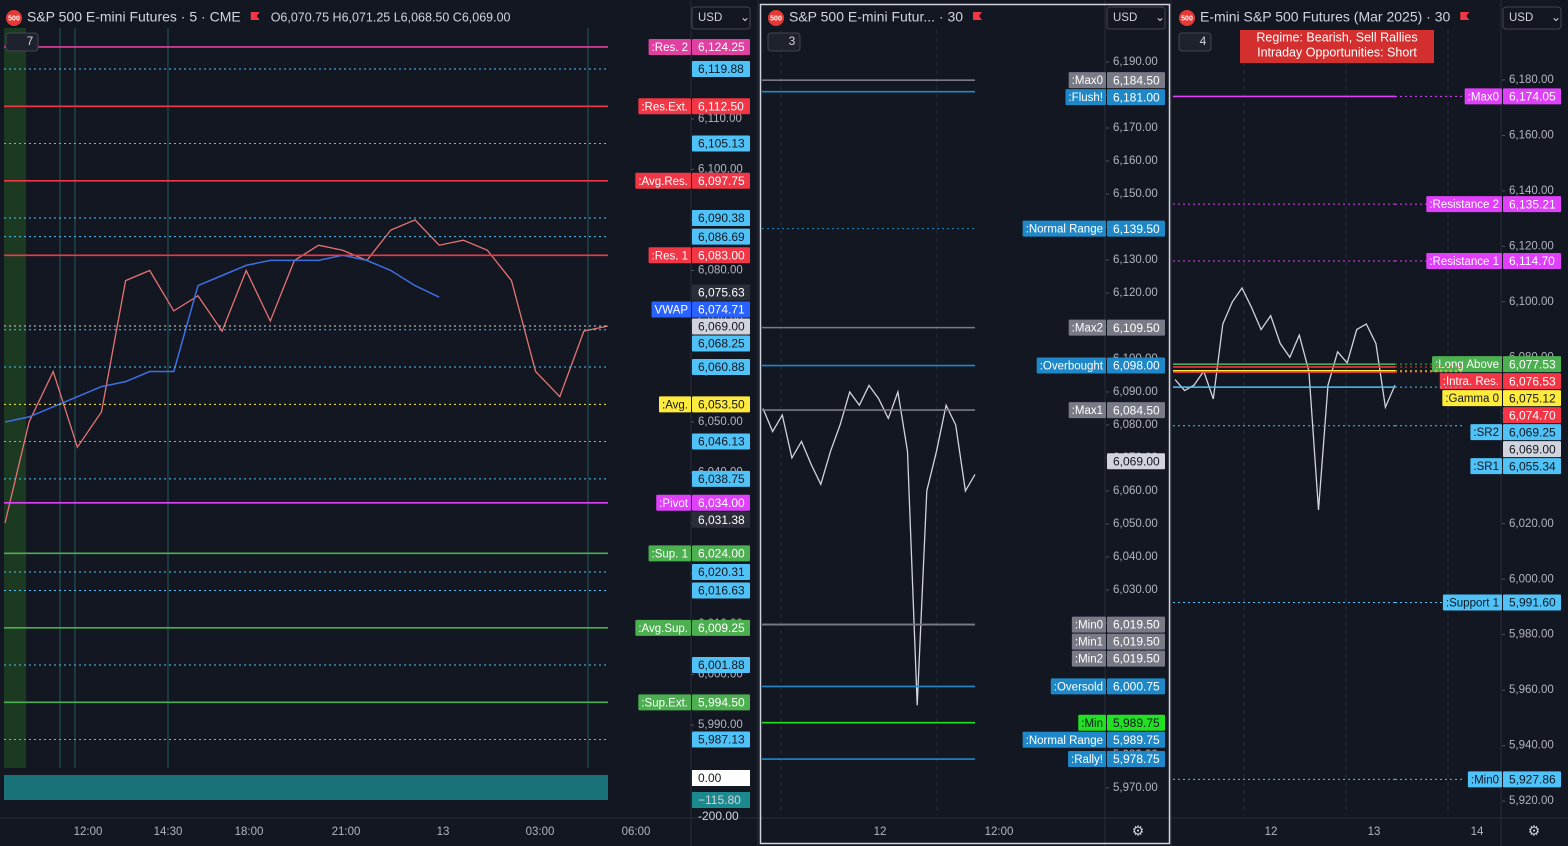  What do you see at coordinates (1337, 52) in the screenshot?
I see `regime-text: Intraday Opportunities: Short` at bounding box center [1337, 52].